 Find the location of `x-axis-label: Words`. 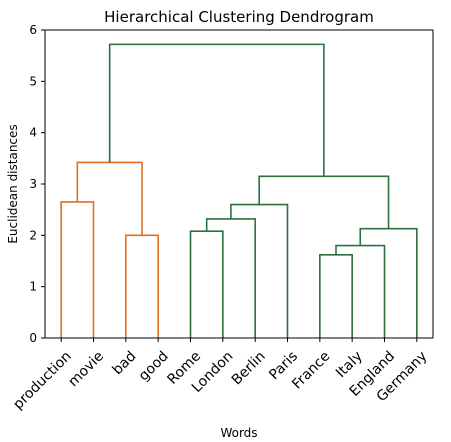

x-axis-label: Words is located at coordinates (238, 433).